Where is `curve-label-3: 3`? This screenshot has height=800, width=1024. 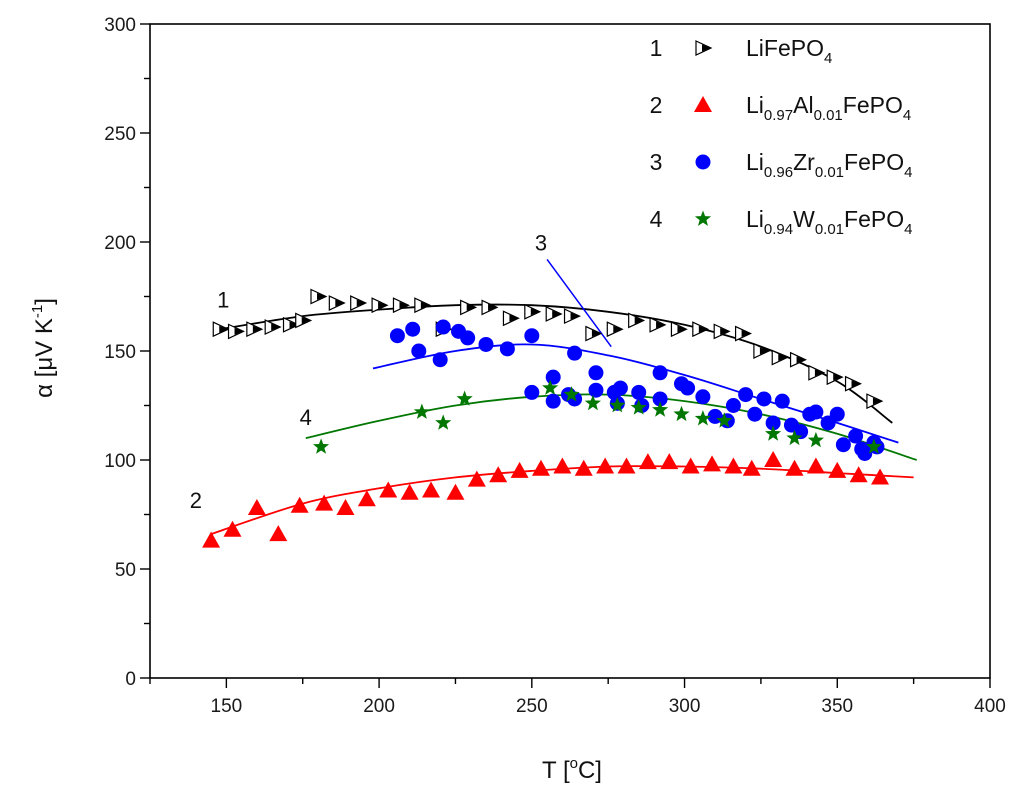
curve-label-3: 3 is located at coordinates (541, 243).